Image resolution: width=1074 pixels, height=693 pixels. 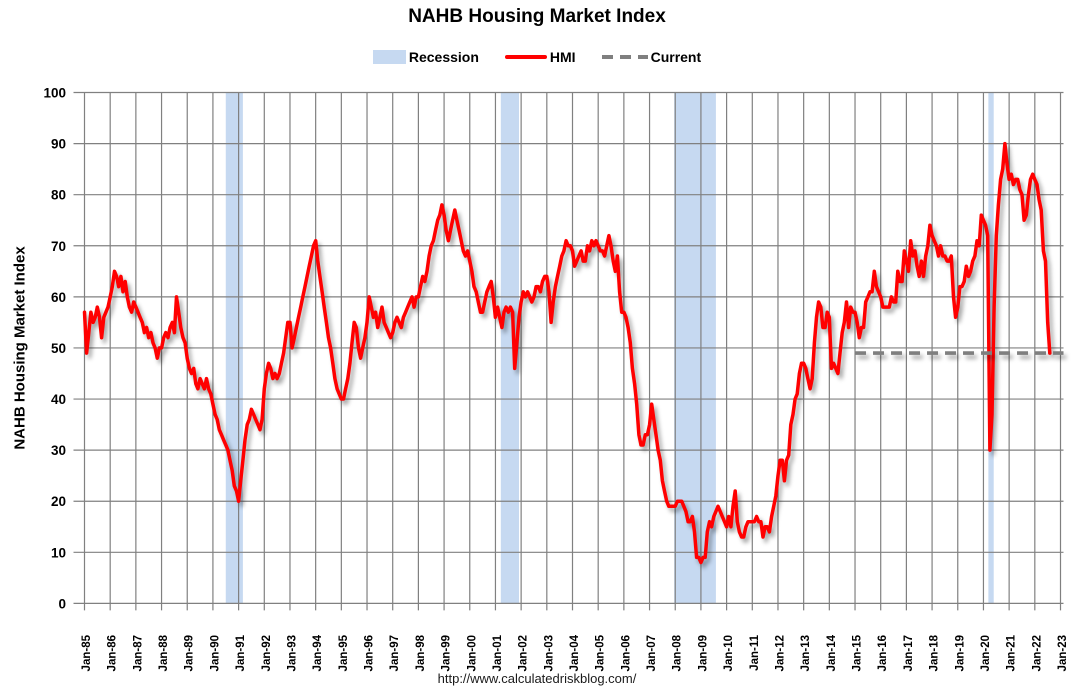 What do you see at coordinates (537, 16) in the screenshot?
I see `chart-title: NAHB Housing Market Index` at bounding box center [537, 16].